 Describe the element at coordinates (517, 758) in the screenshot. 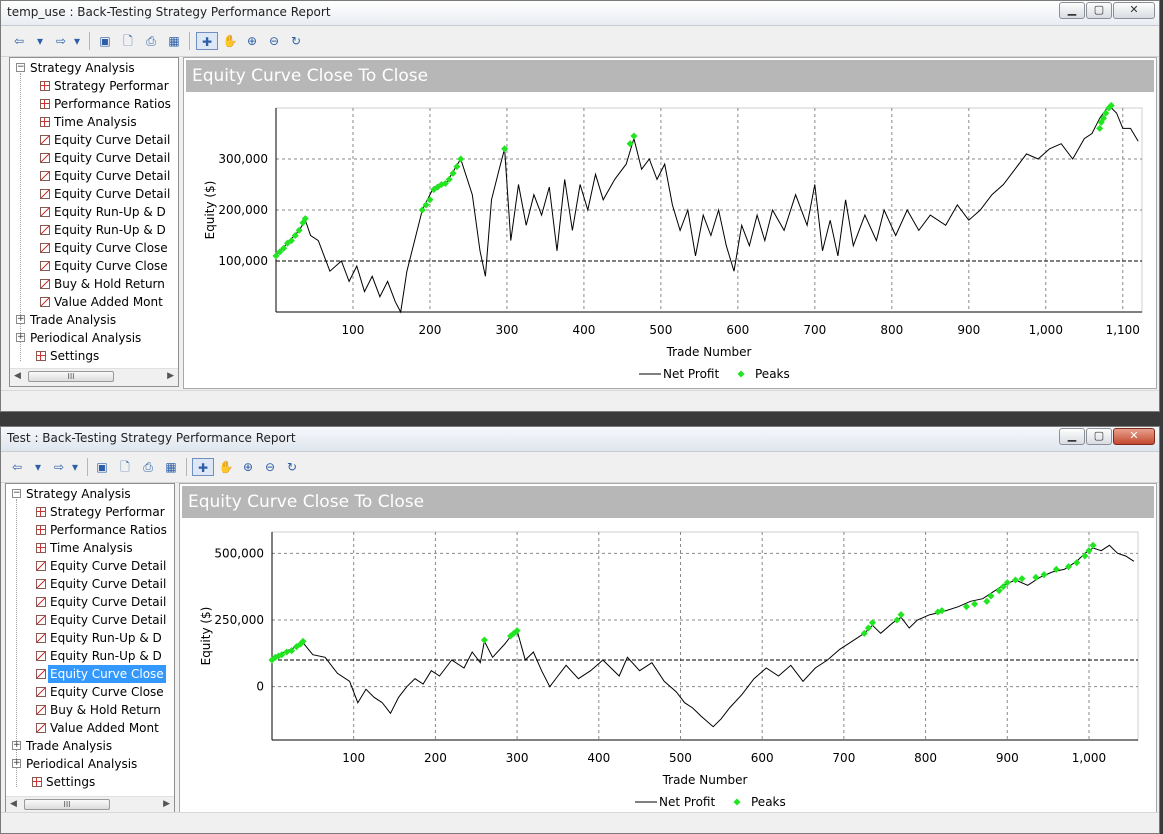

I see `x-tick-label: 300` at that location.